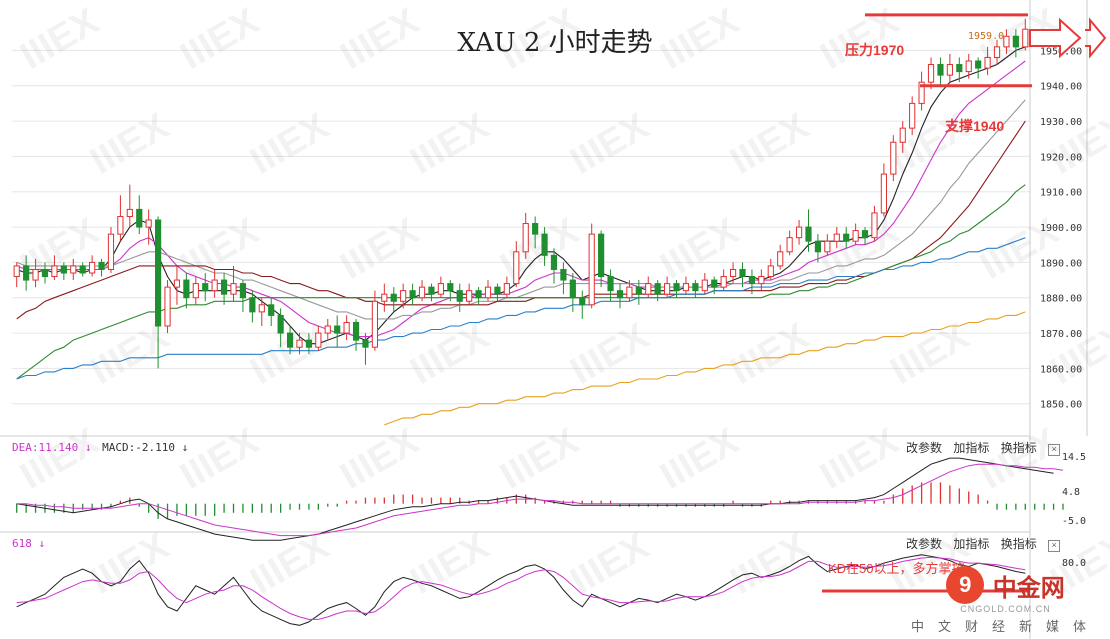  I want to click on switch-indicator-button: 换指标, so click(1018, 448).